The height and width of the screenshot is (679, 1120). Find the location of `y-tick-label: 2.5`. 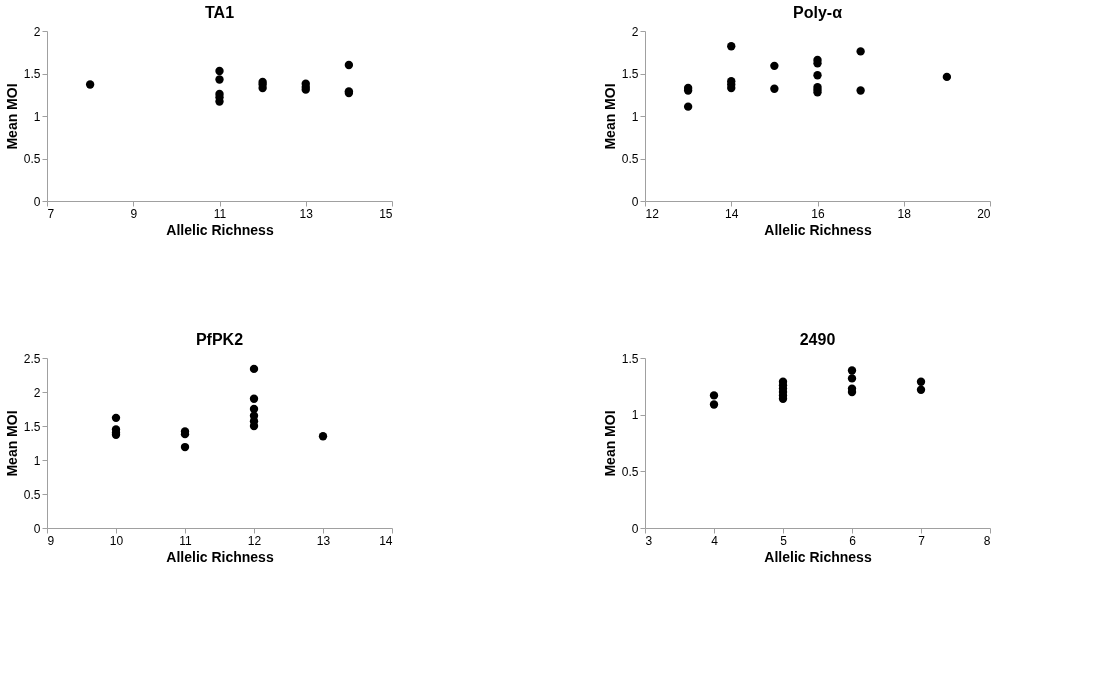

y-tick-label: 2.5 is located at coordinates (32, 358).